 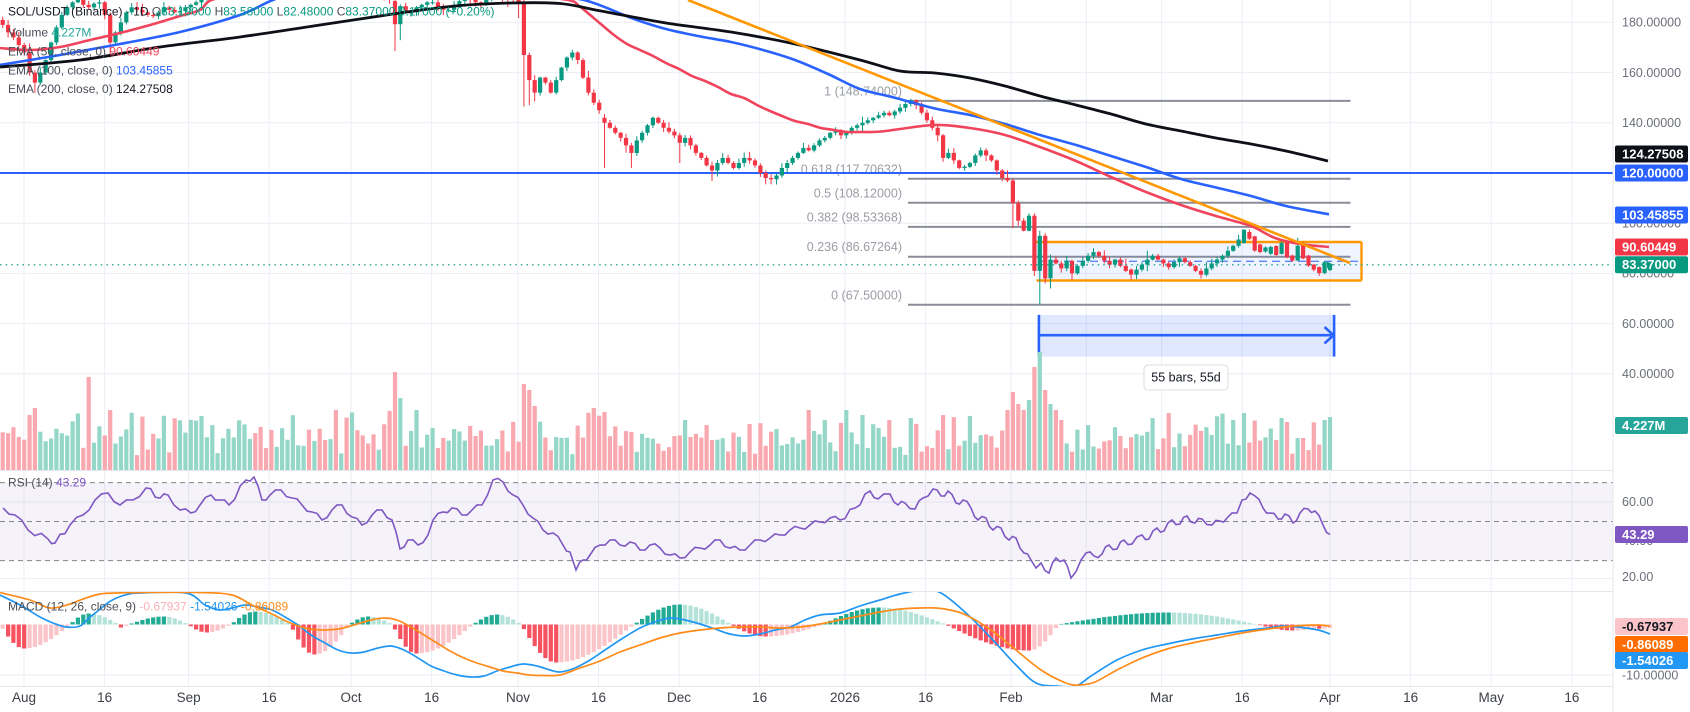 What do you see at coordinates (854, 247) in the screenshot?
I see `svg-text: 0.236 (86.67264)` at bounding box center [854, 247].